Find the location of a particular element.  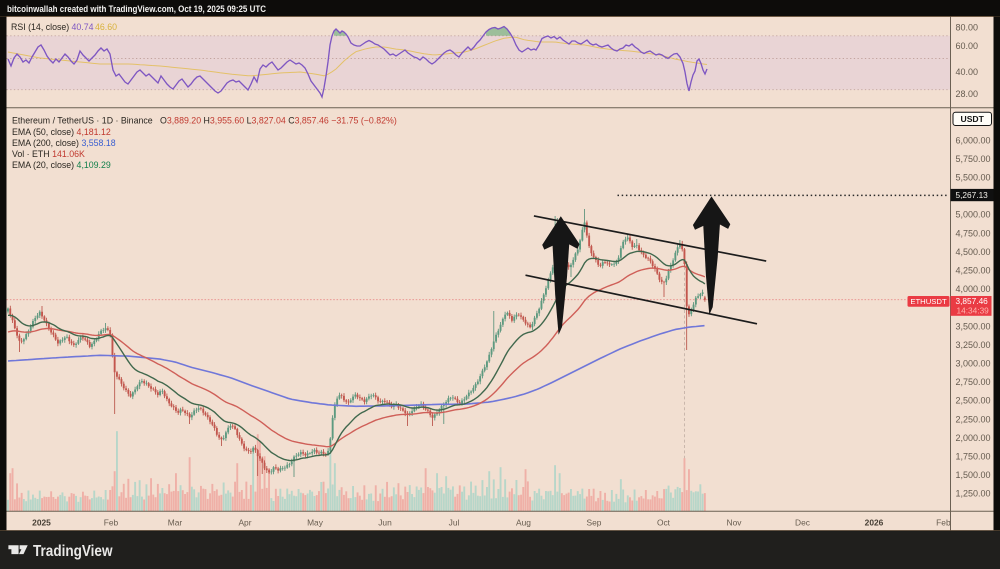

svg-text: 5,267.13 is located at coordinates (972, 195).